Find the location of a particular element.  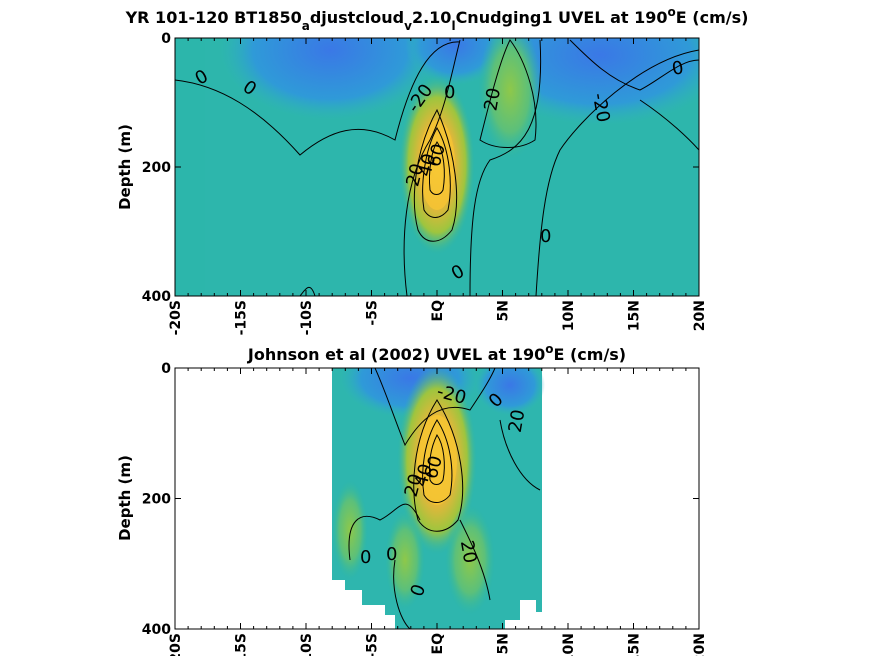

panel-1-contour-label: -20 is located at coordinates (601, 107).